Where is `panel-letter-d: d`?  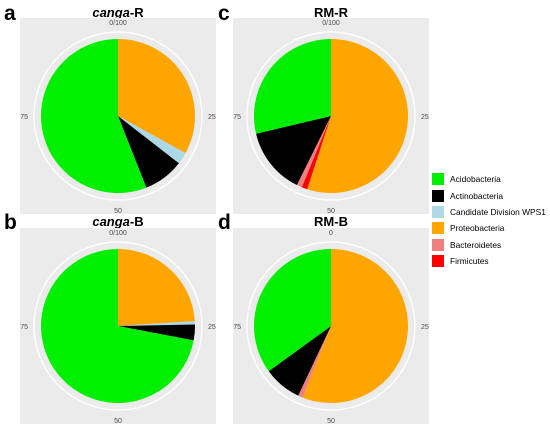 panel-letter-d: d is located at coordinates (224, 222).